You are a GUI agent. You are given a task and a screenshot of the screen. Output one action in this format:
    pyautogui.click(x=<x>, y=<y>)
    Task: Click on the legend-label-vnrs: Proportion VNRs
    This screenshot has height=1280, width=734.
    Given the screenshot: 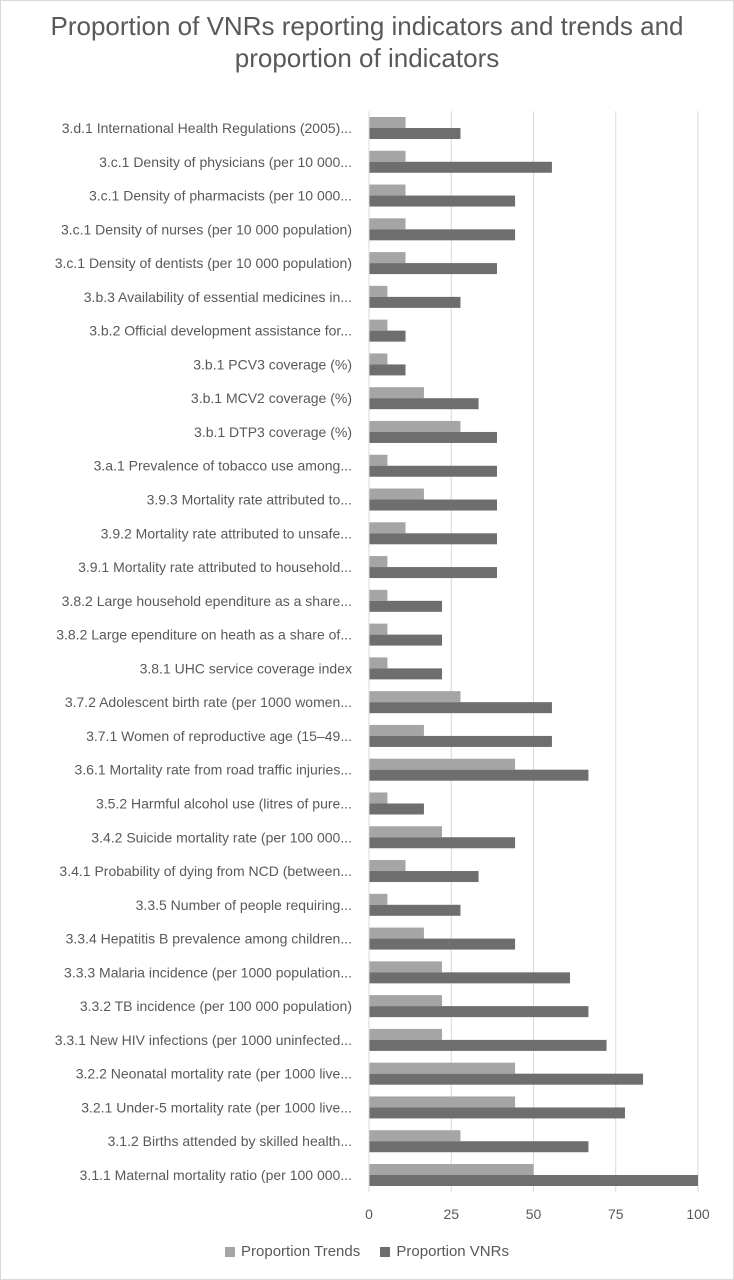 What is the action you would take?
    pyautogui.click(x=452, y=1251)
    